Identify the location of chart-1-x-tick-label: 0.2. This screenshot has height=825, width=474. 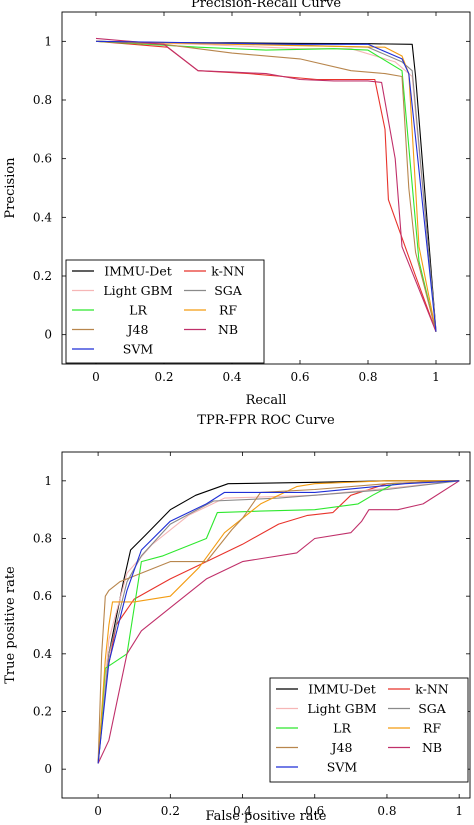
(170, 811).